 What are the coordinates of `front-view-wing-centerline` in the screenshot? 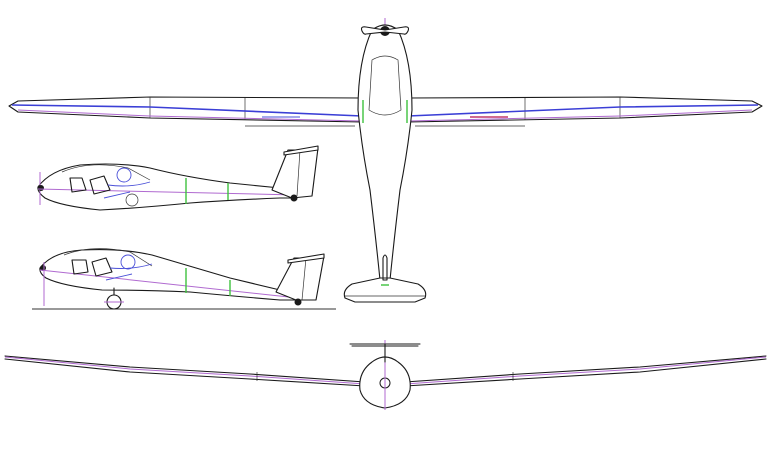 It's located at (385, 370).